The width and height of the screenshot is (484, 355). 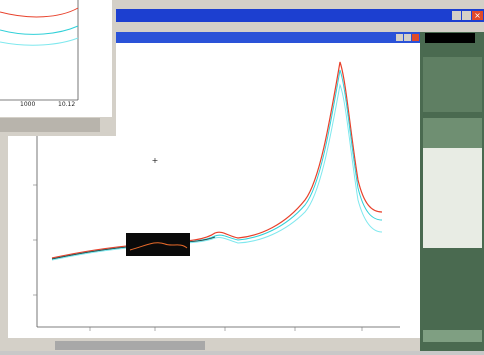 What do you see at coordinates (466, 15) in the screenshot?
I see `maximize-button` at bounding box center [466, 15].